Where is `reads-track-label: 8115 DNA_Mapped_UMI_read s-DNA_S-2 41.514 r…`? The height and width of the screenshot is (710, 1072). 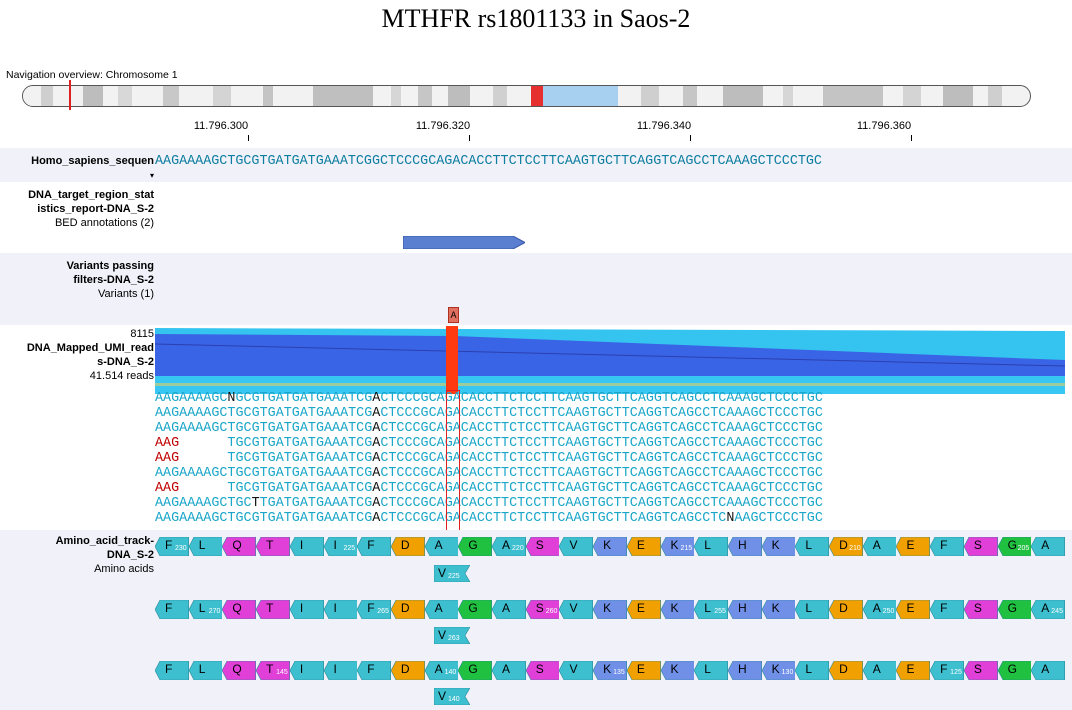 reads-track-label: 8115 DNA_Mapped_UMI_read s-DNA_S-2 41.514 r… is located at coordinates (90, 355).